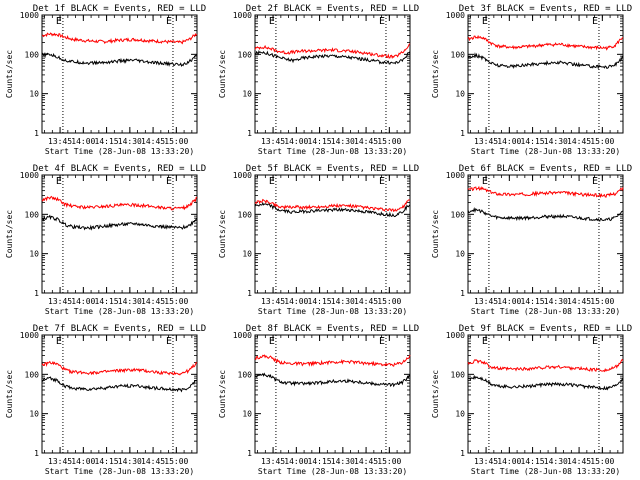 The width and height of the screenshot is (640, 480). I want to click on chart-title: Det 9f BLACK = Events, RED = LLD, so click(545, 329).